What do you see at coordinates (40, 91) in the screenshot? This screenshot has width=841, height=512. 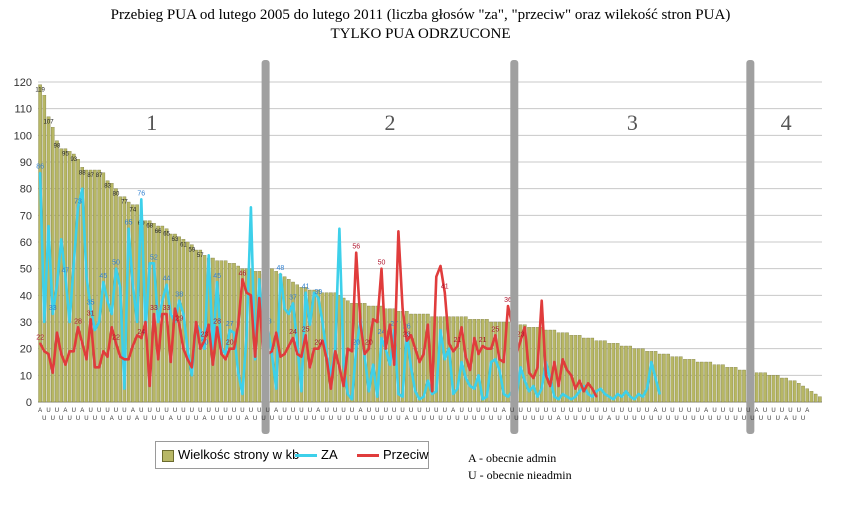 I see `bar-value-label: 119` at bounding box center [40, 91].